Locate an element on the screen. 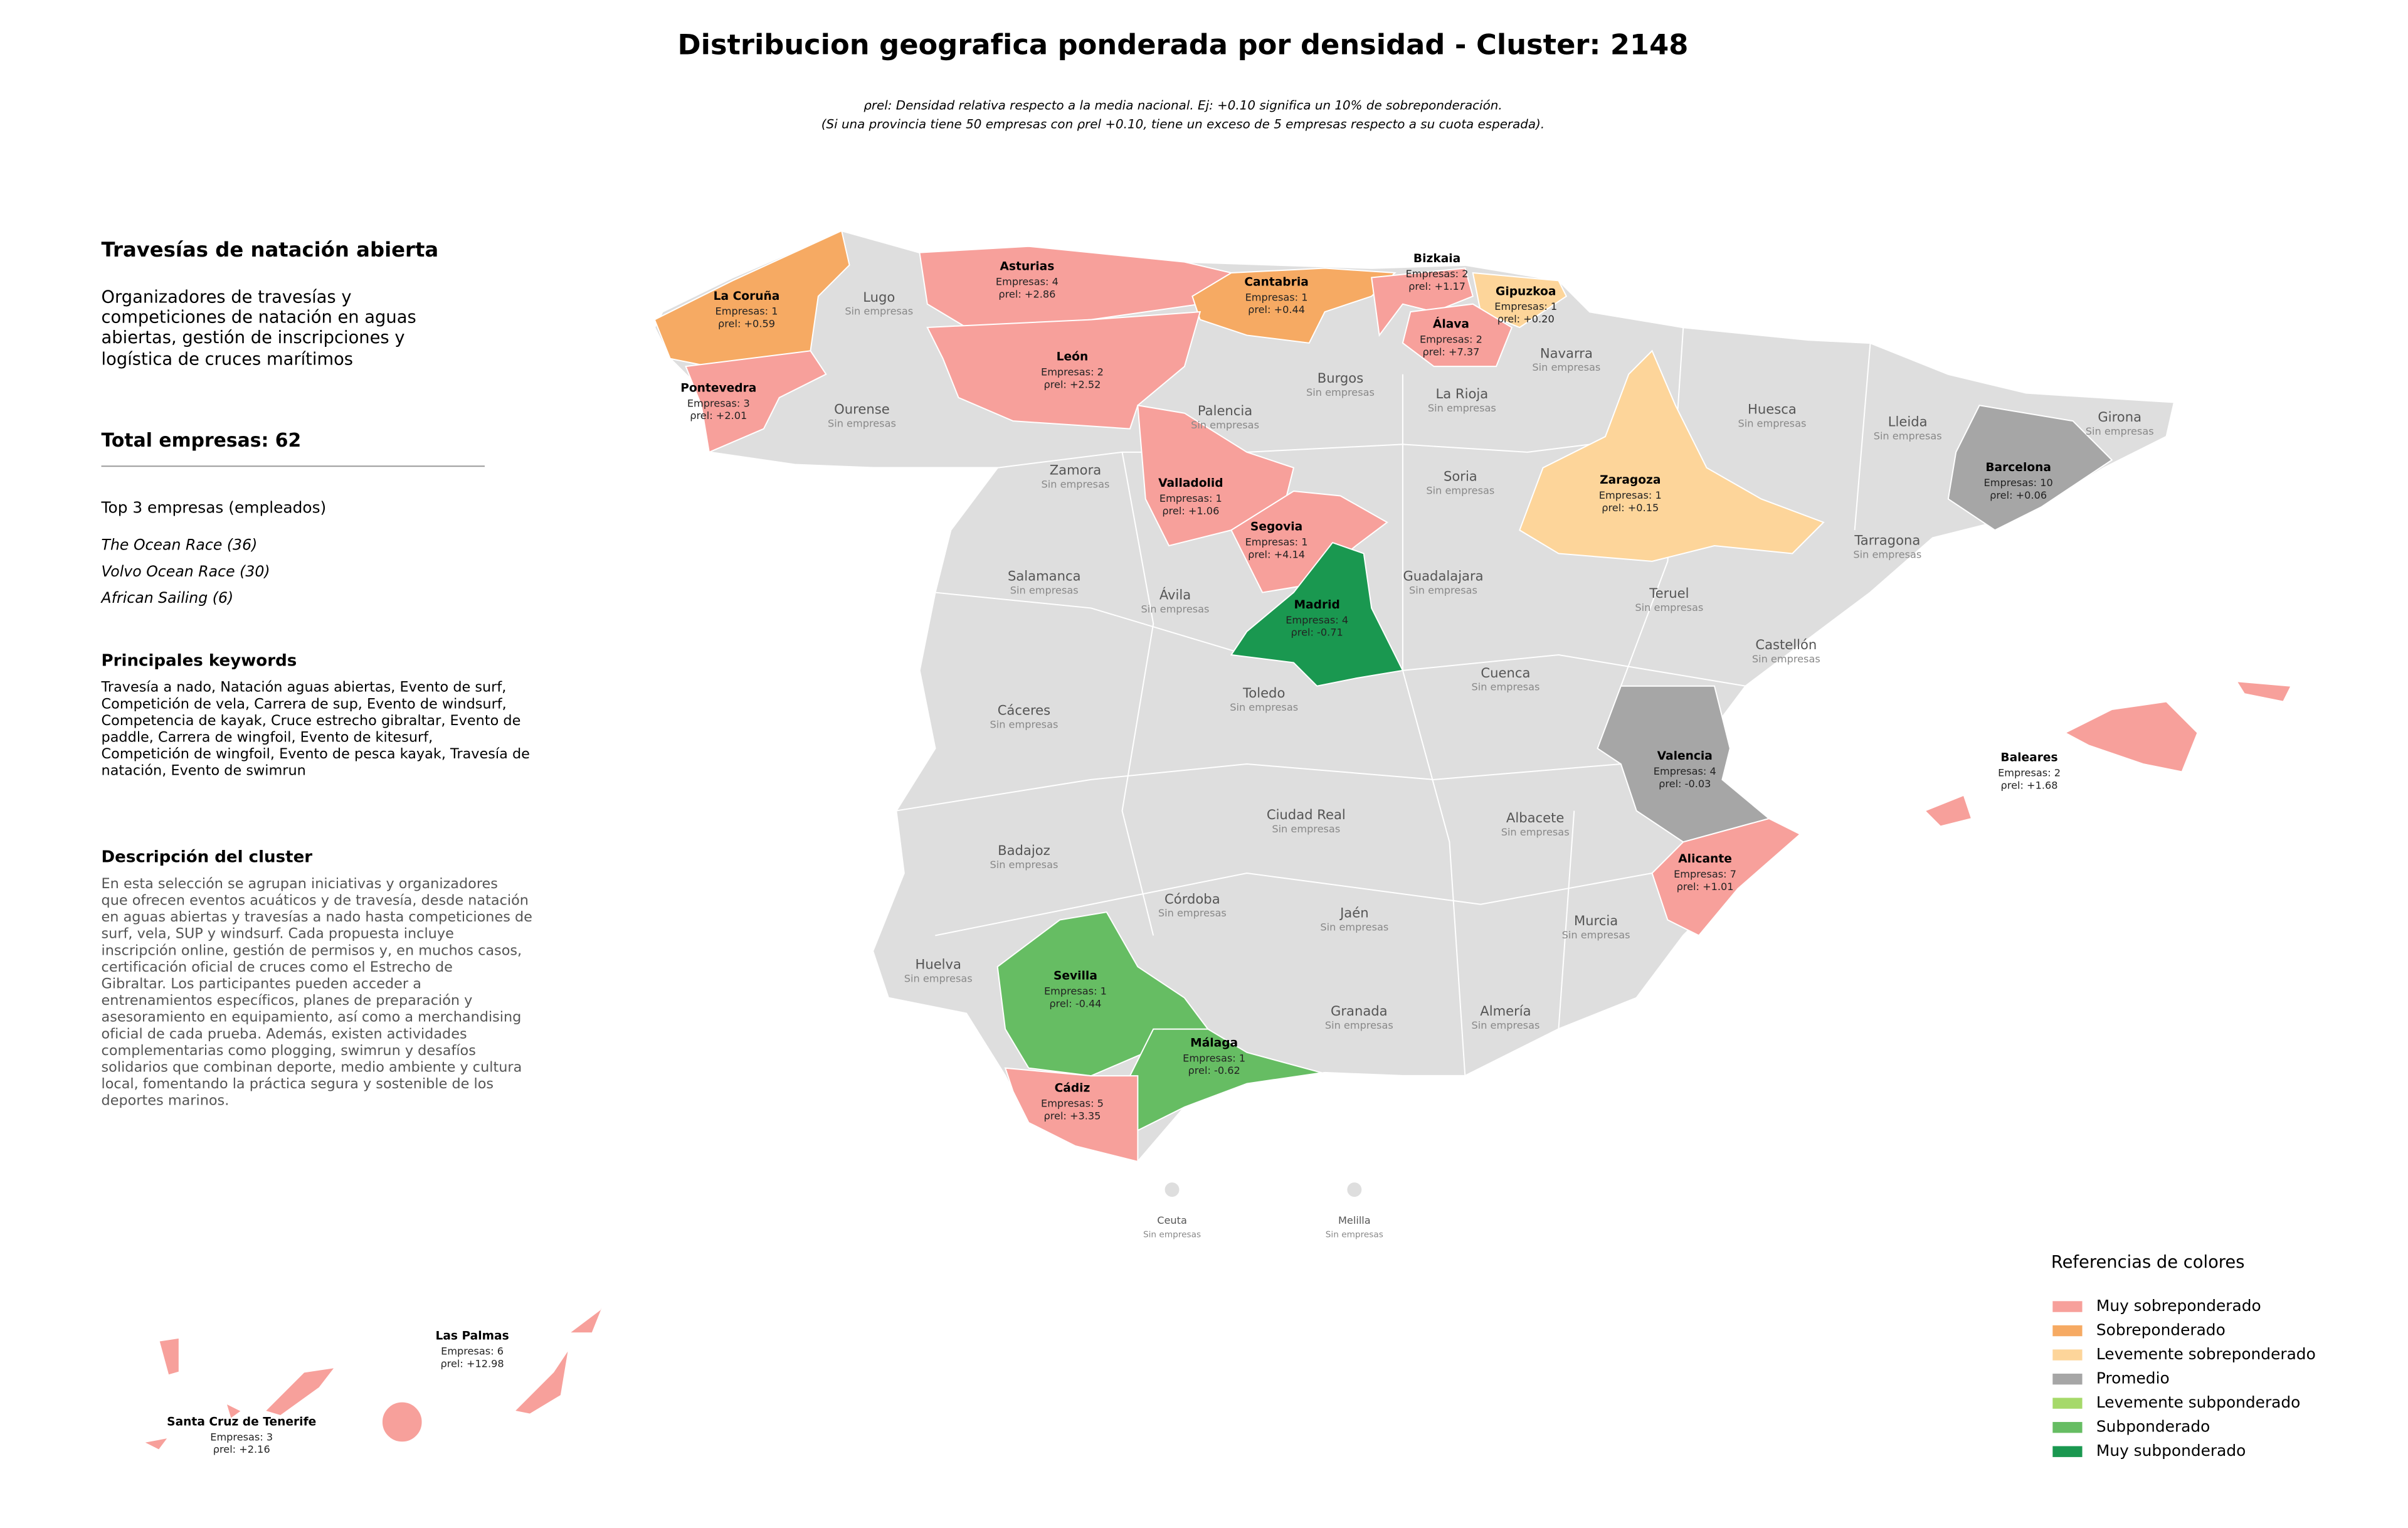 The width and height of the screenshot is (2408, 1528). province-name: Salamanca is located at coordinates (1044, 576).